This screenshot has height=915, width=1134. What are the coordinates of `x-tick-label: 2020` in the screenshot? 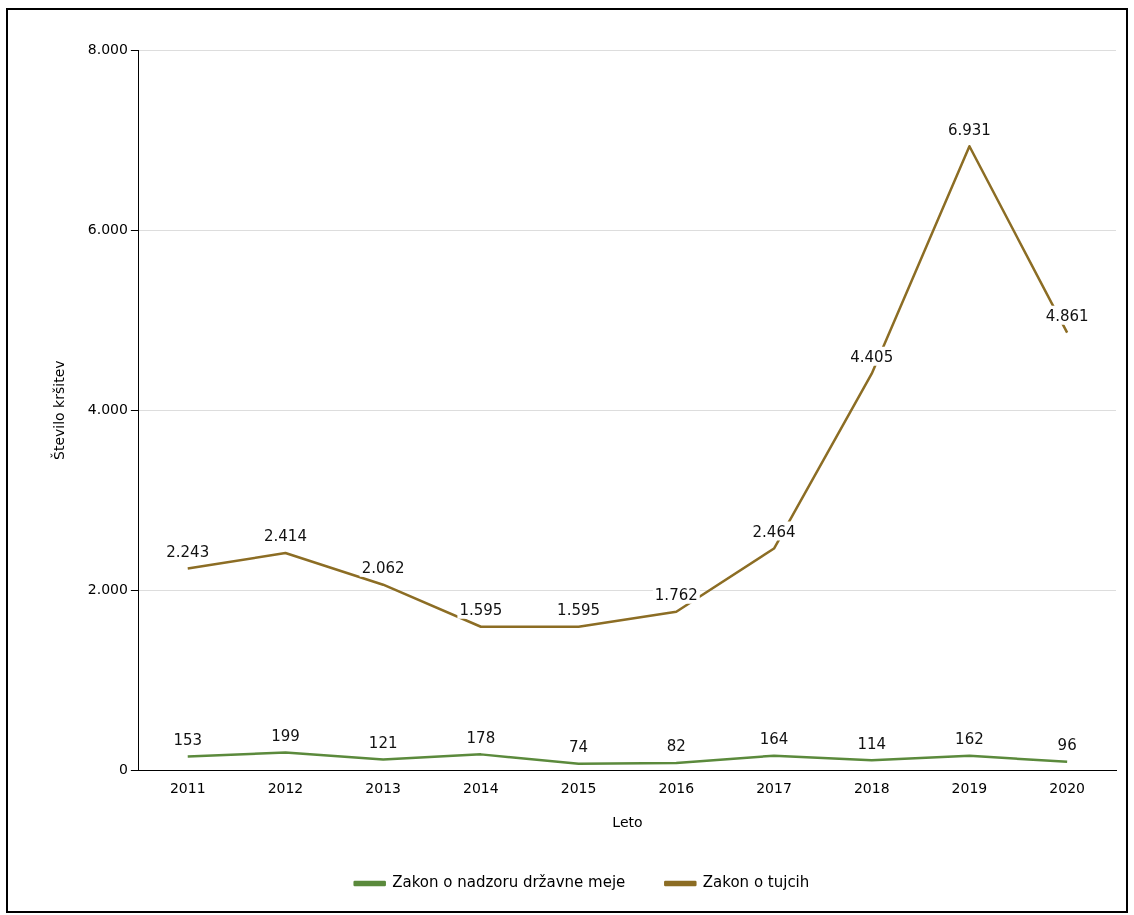 It's located at (1067, 788).